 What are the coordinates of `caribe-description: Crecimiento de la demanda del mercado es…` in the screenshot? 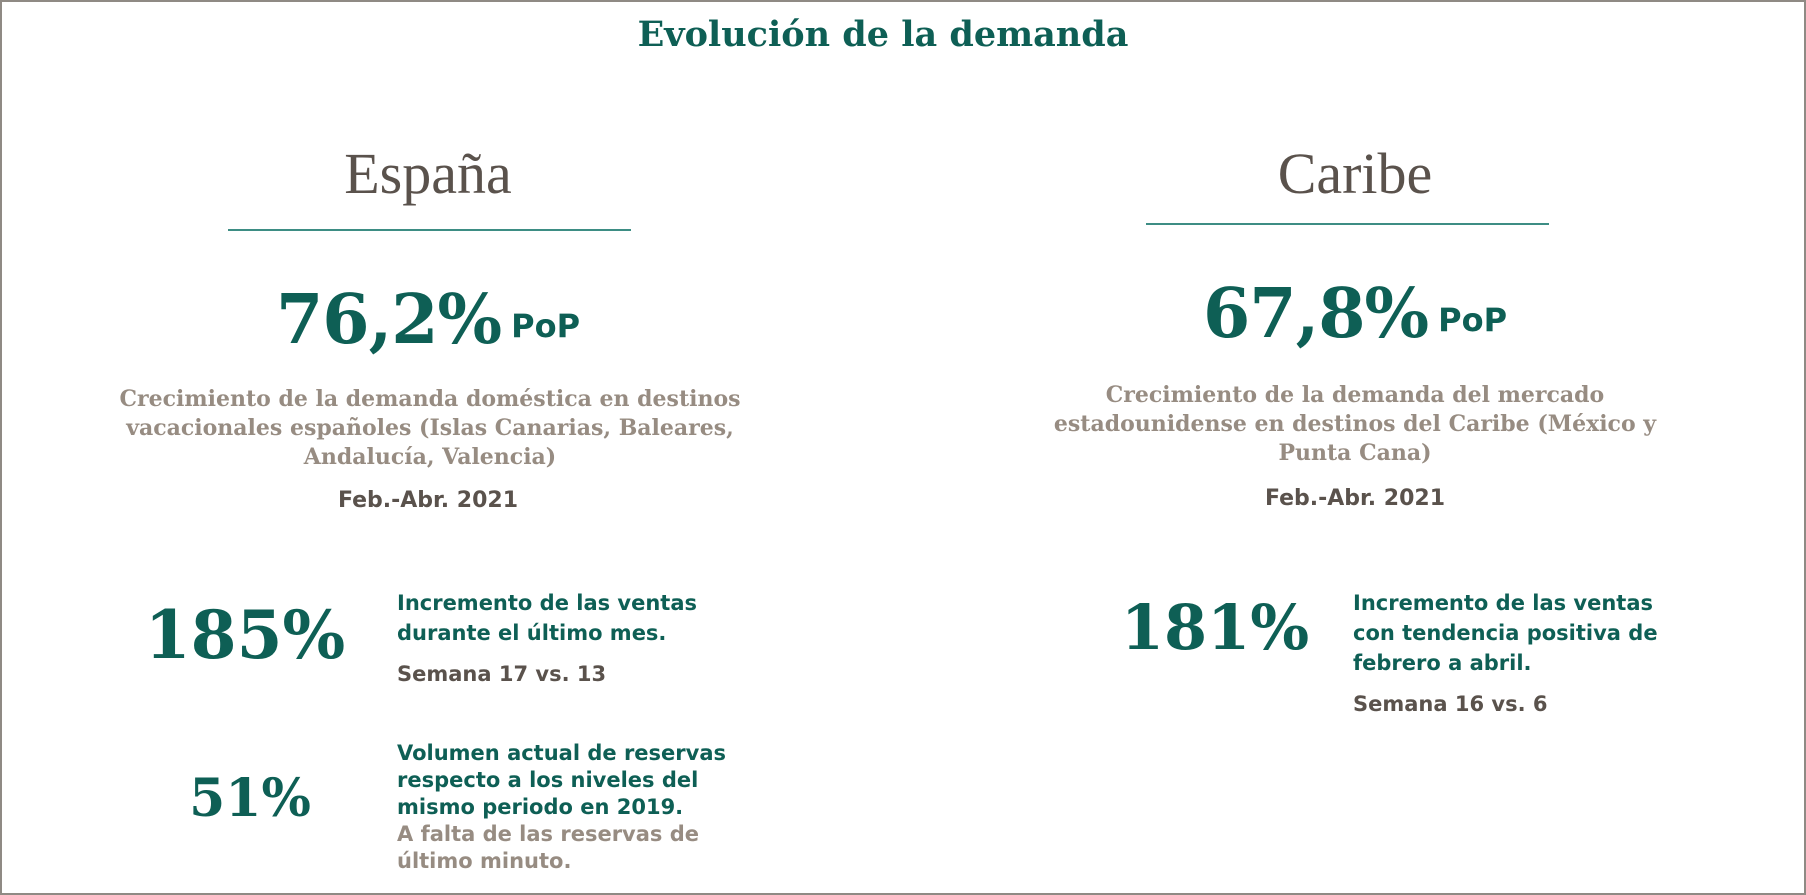 It's located at (1355, 424).